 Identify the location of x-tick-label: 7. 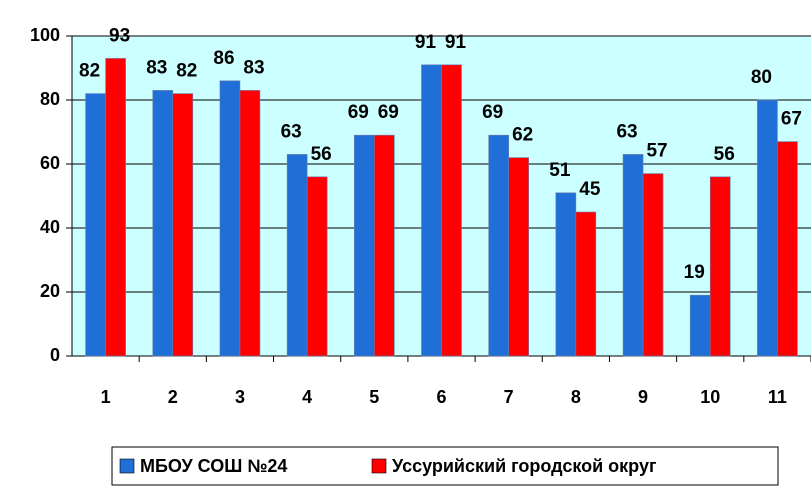
(509, 397).